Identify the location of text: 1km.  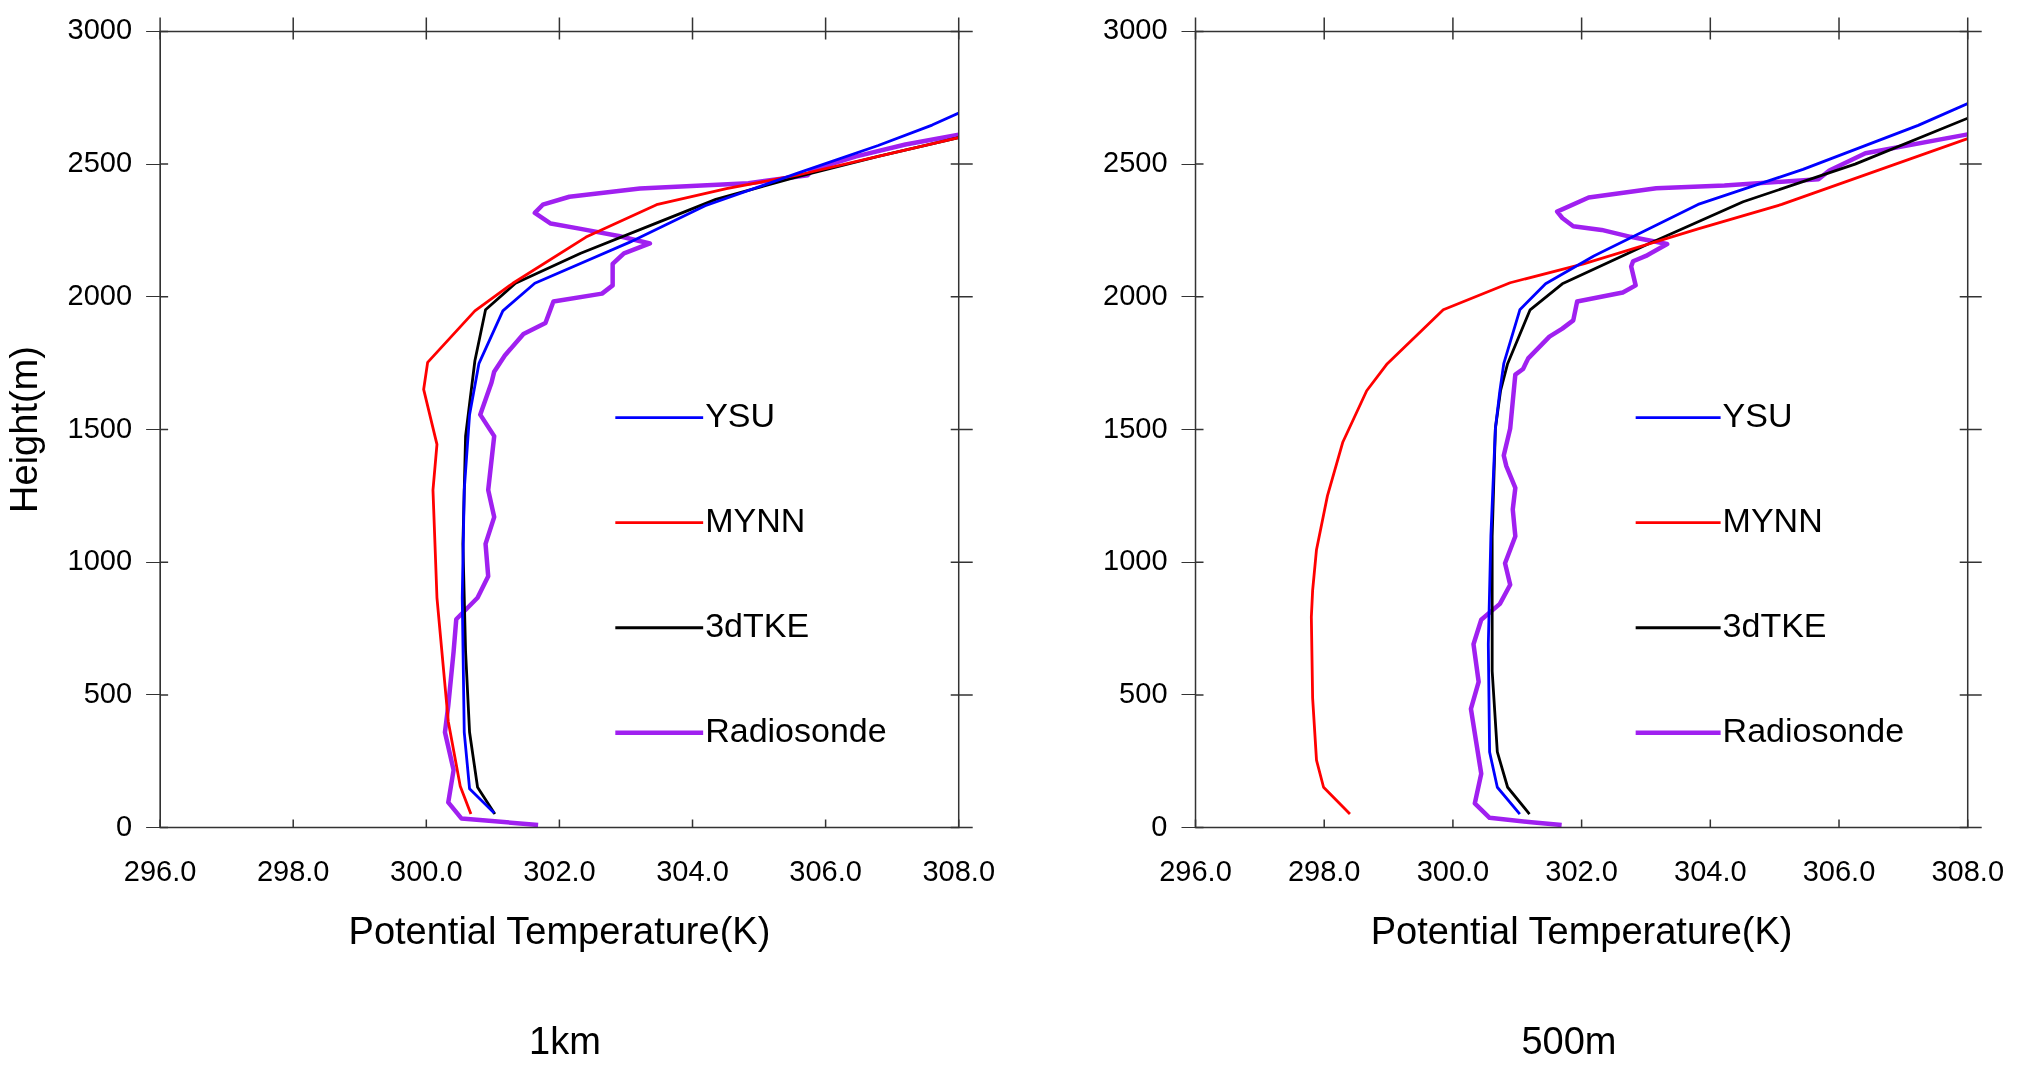
(565, 1041).